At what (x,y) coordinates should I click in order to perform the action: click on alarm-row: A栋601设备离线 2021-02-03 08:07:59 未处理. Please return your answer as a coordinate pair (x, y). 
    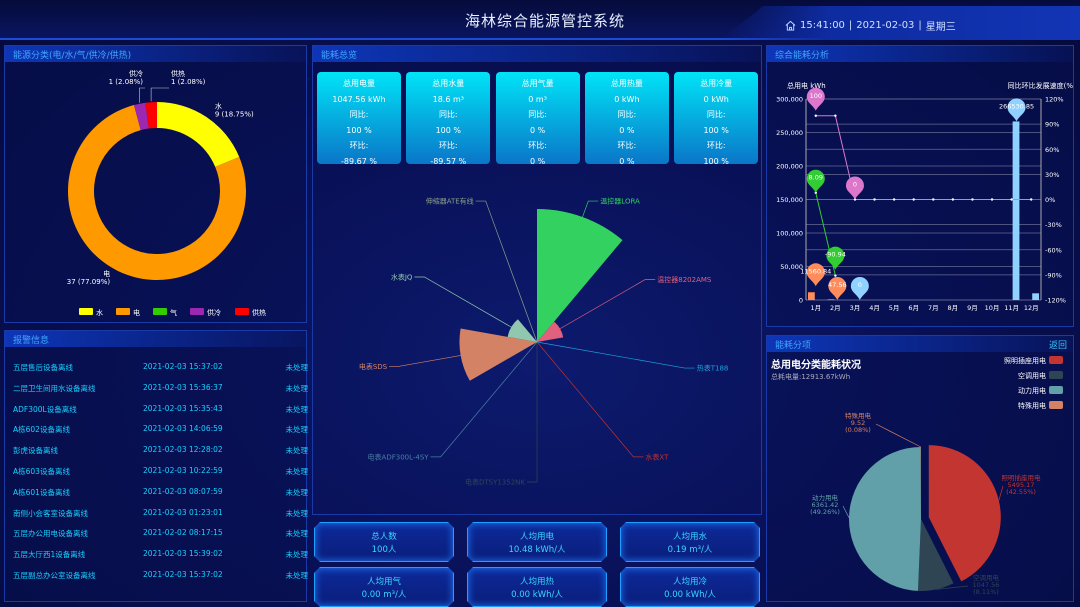
    Looking at the image, I should click on (160, 492).